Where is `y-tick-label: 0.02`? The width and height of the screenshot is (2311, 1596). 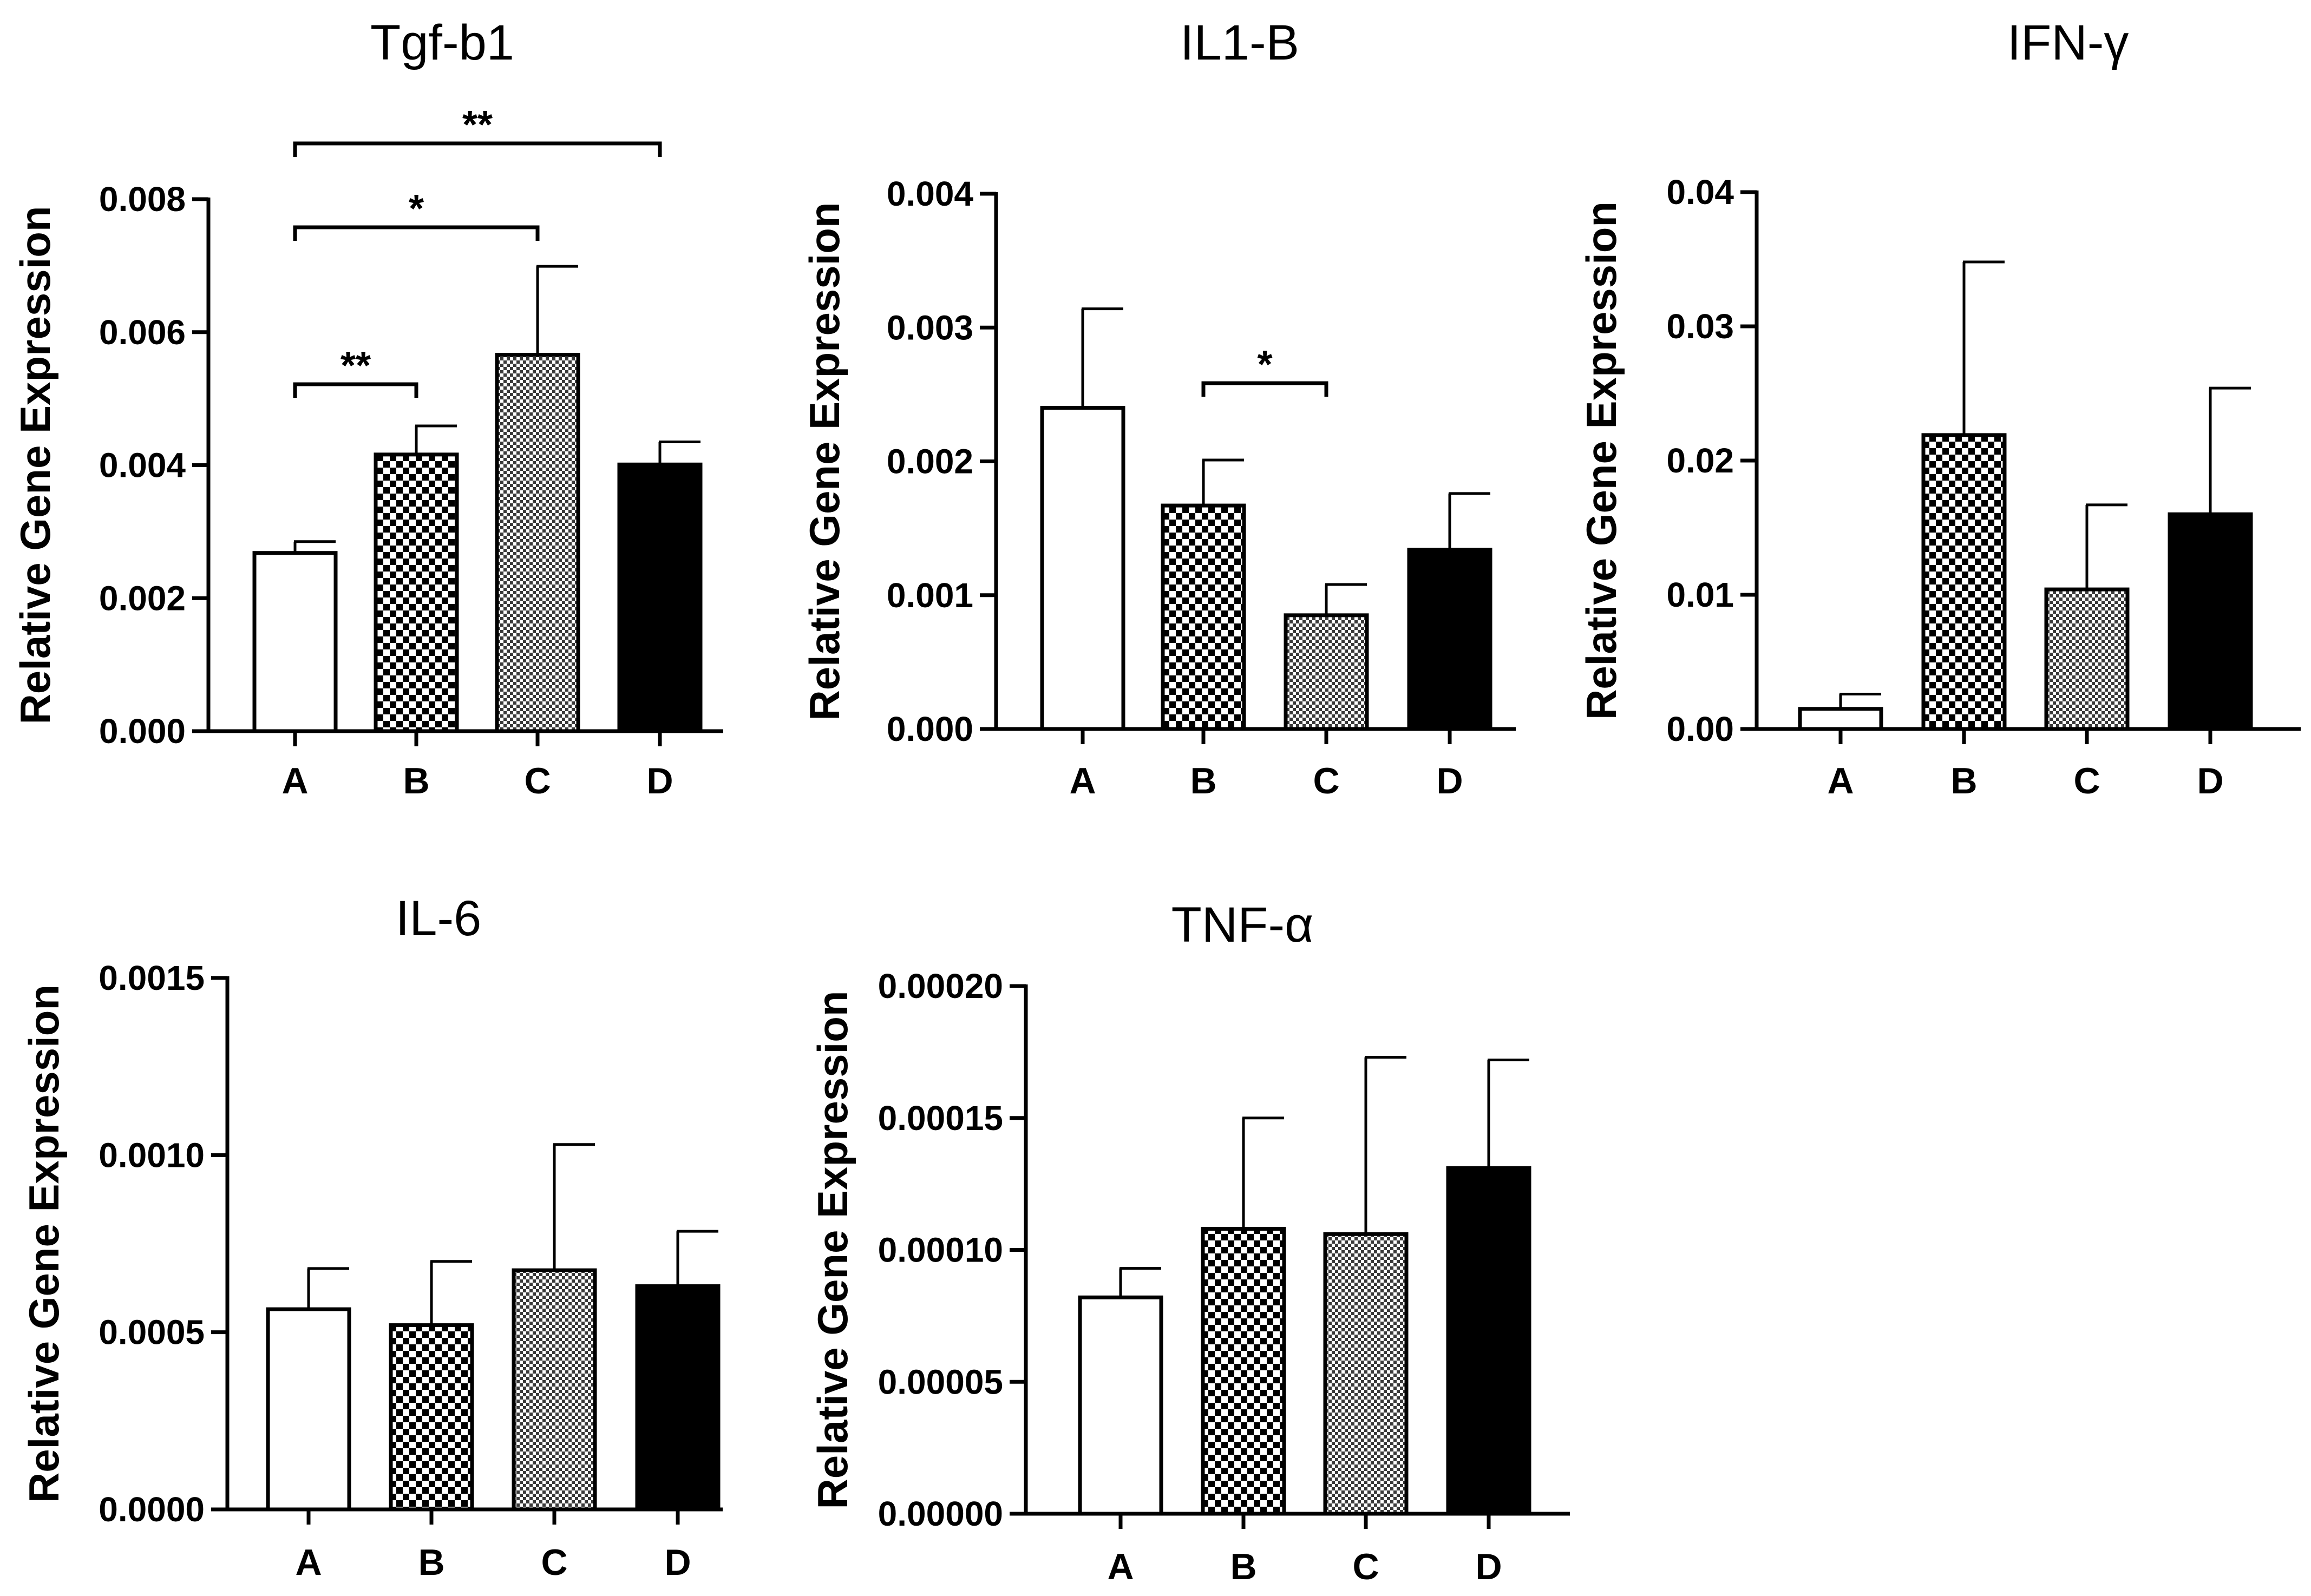 y-tick-label: 0.02 is located at coordinates (1700, 461).